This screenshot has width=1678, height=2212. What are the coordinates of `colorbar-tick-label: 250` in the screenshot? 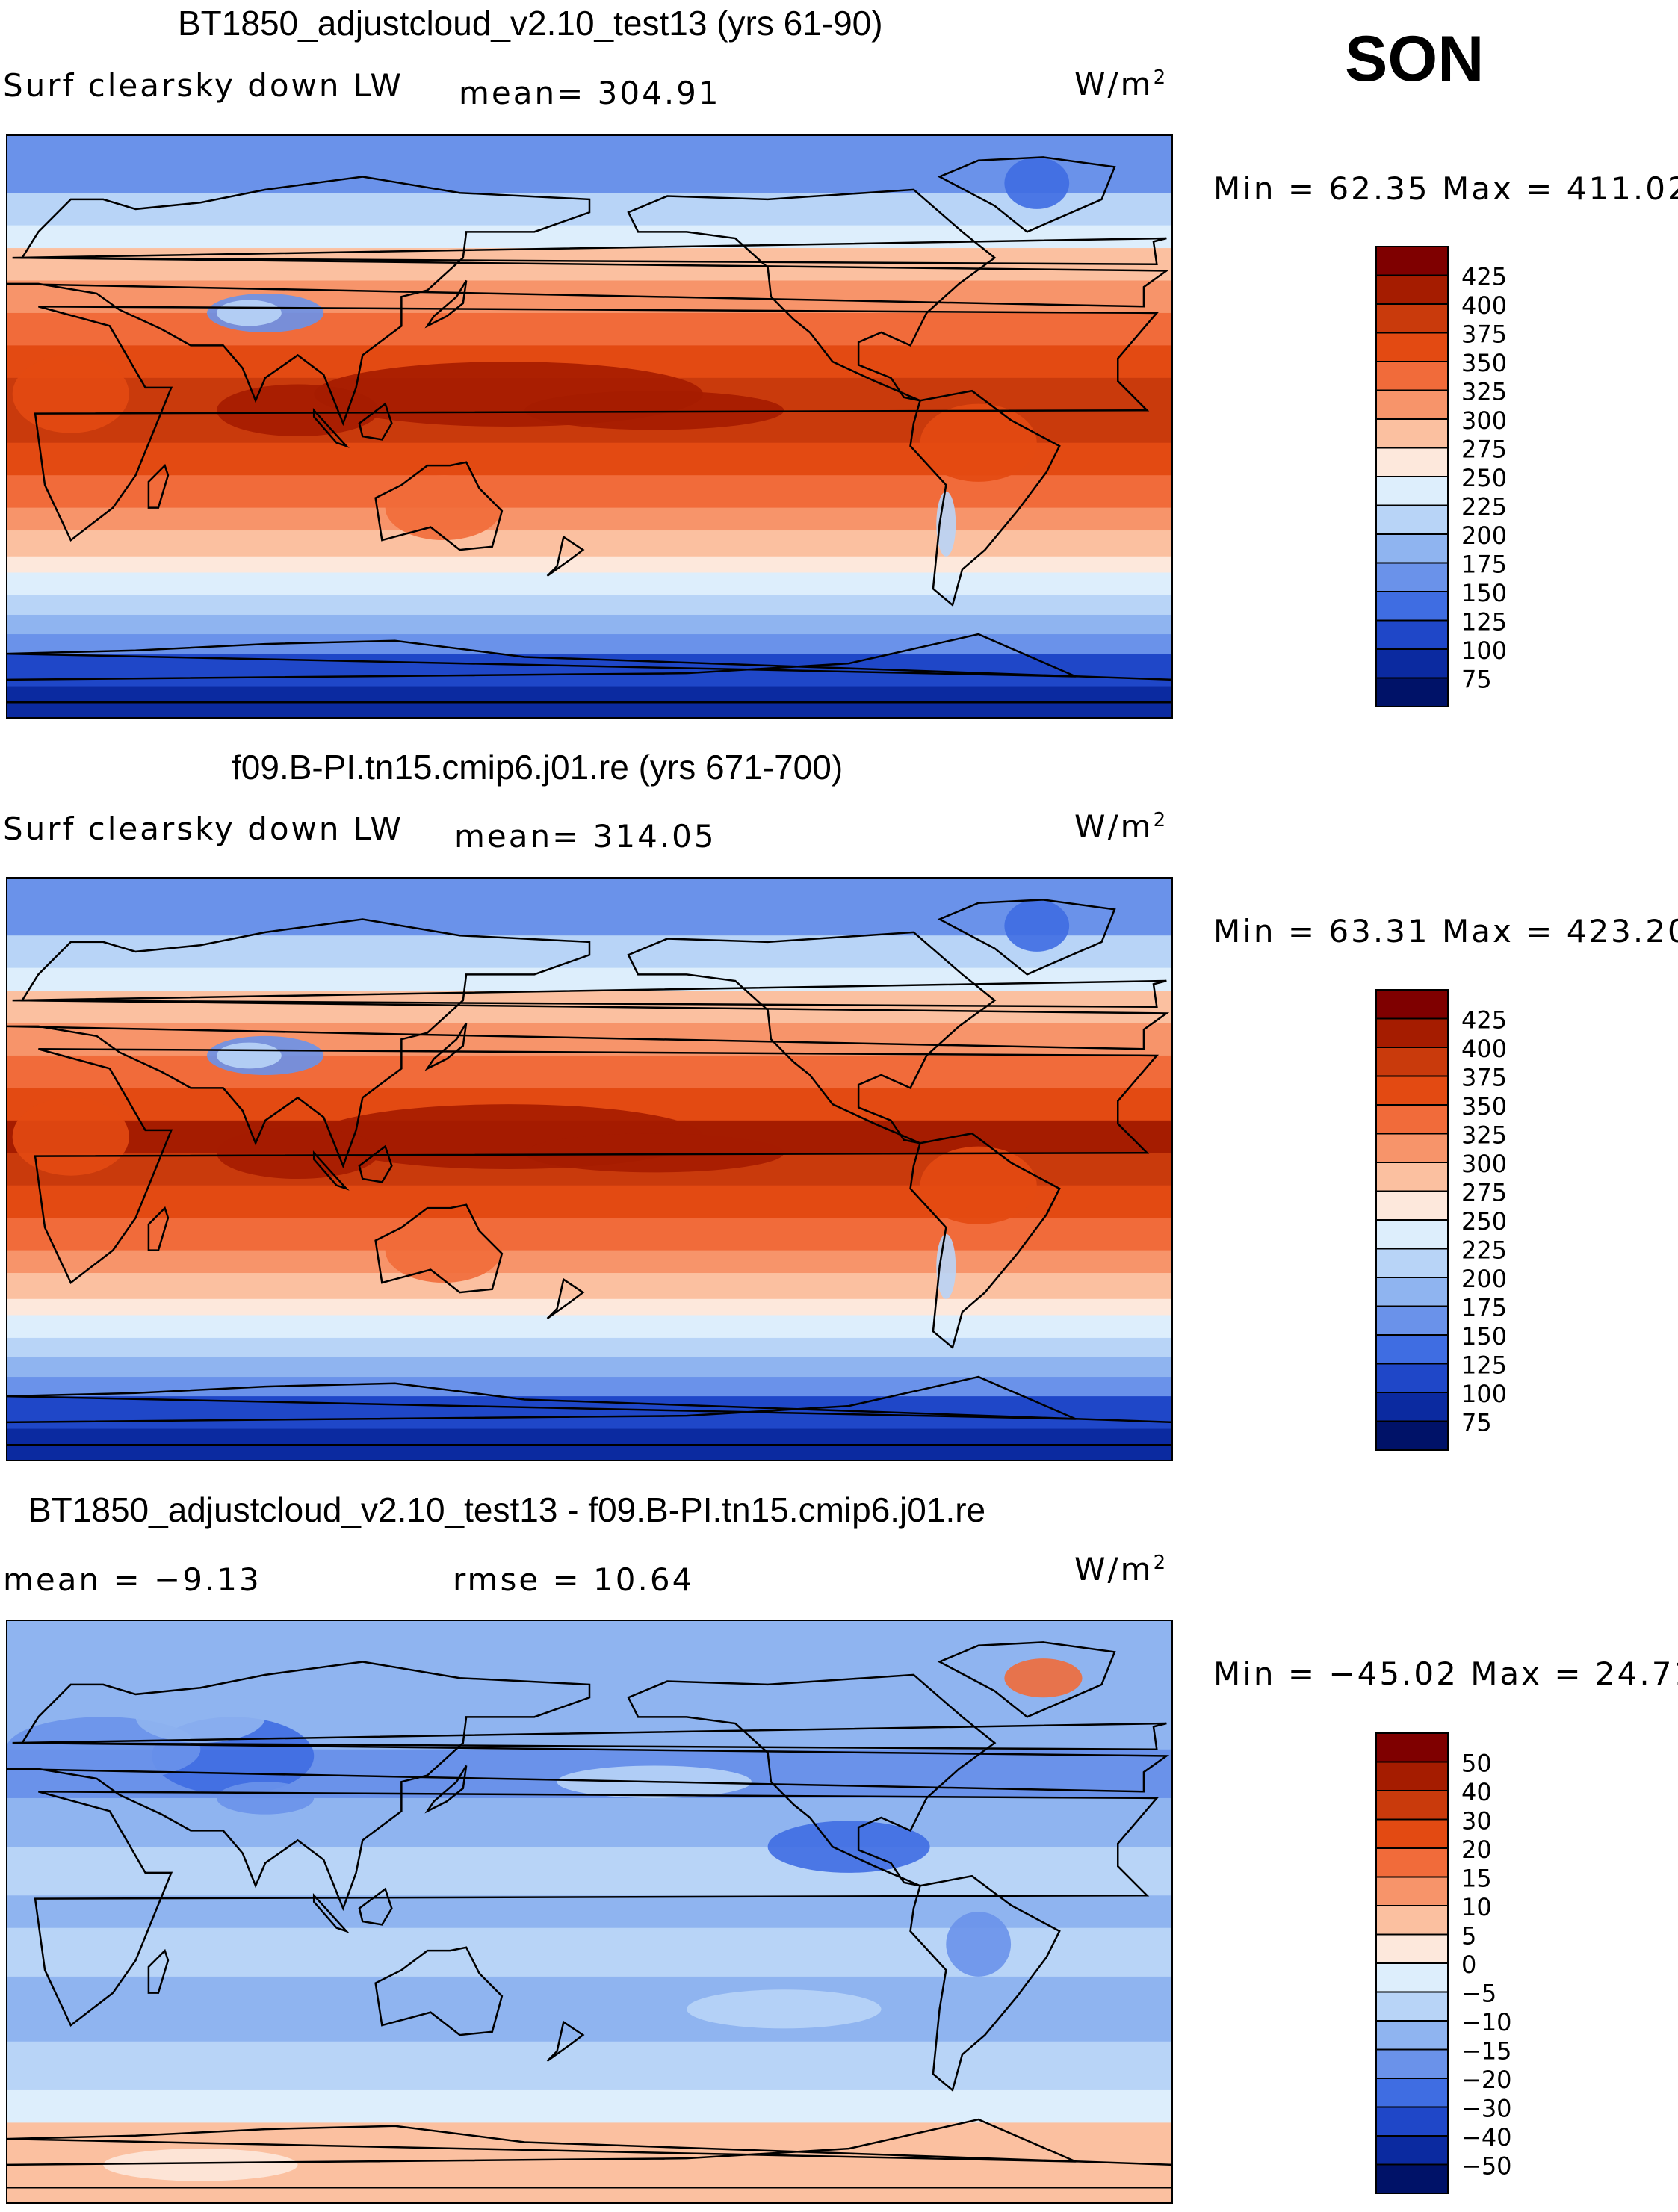 It's located at (1484, 1221).